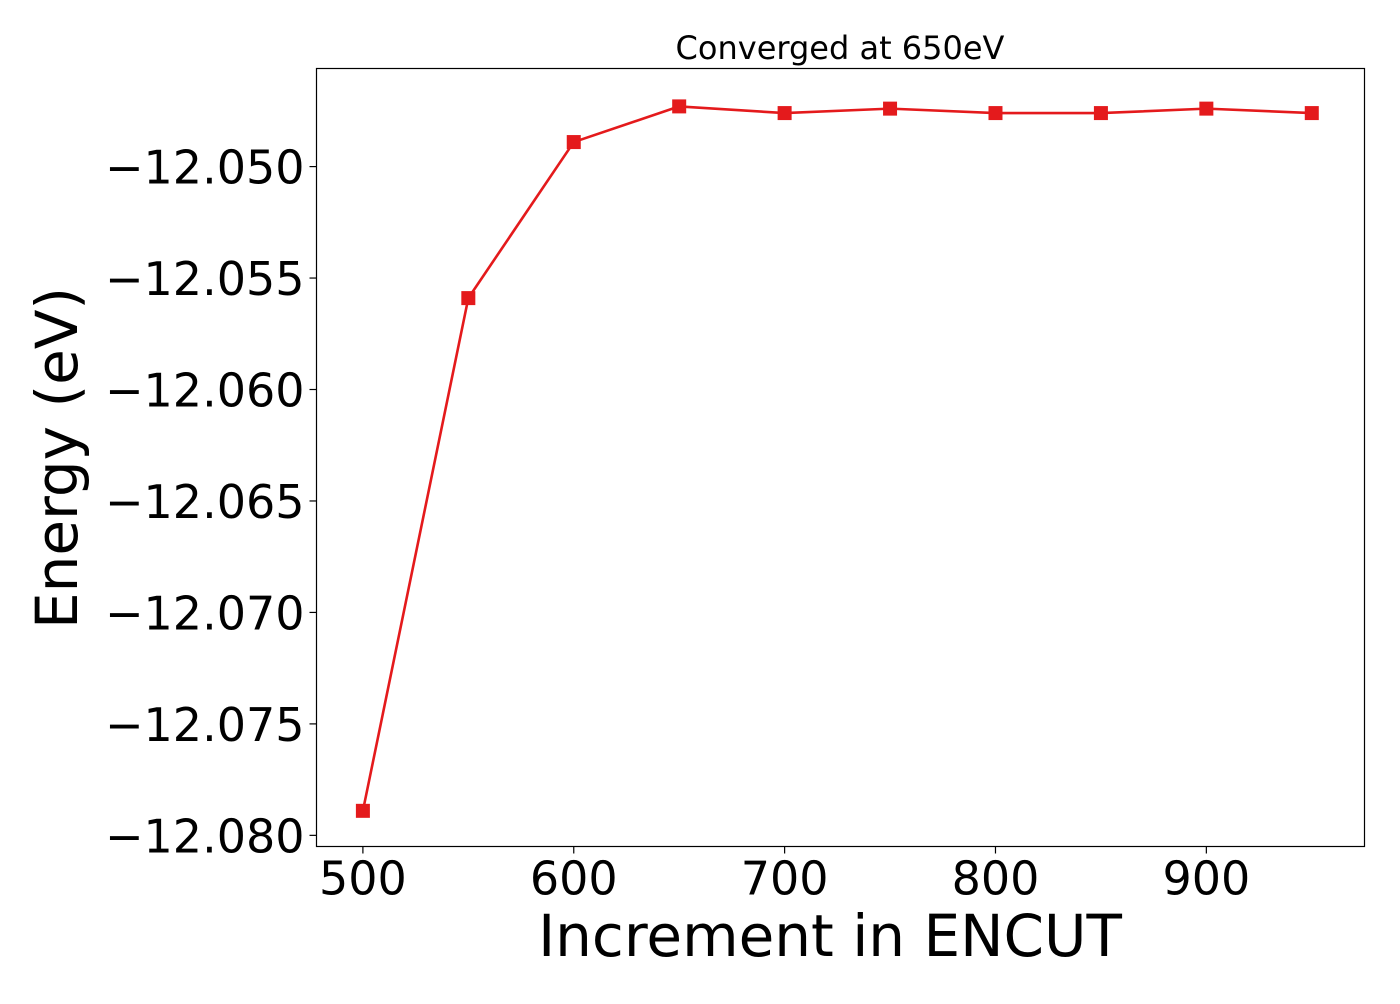 The width and height of the screenshot is (1400, 1004). Describe the element at coordinates (574, 879) in the screenshot. I see `x-tick-label: 600` at that location.